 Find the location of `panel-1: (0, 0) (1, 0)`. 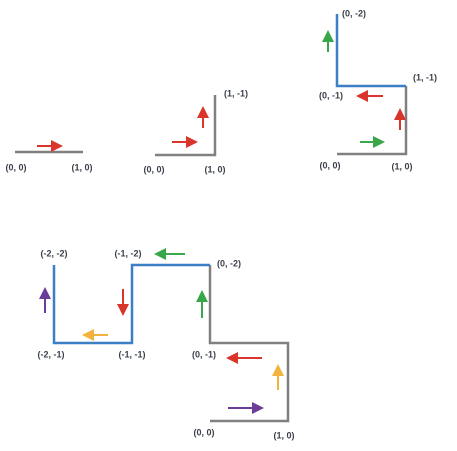

panel-1: (0, 0) (1, 0) is located at coordinates (49, 156).